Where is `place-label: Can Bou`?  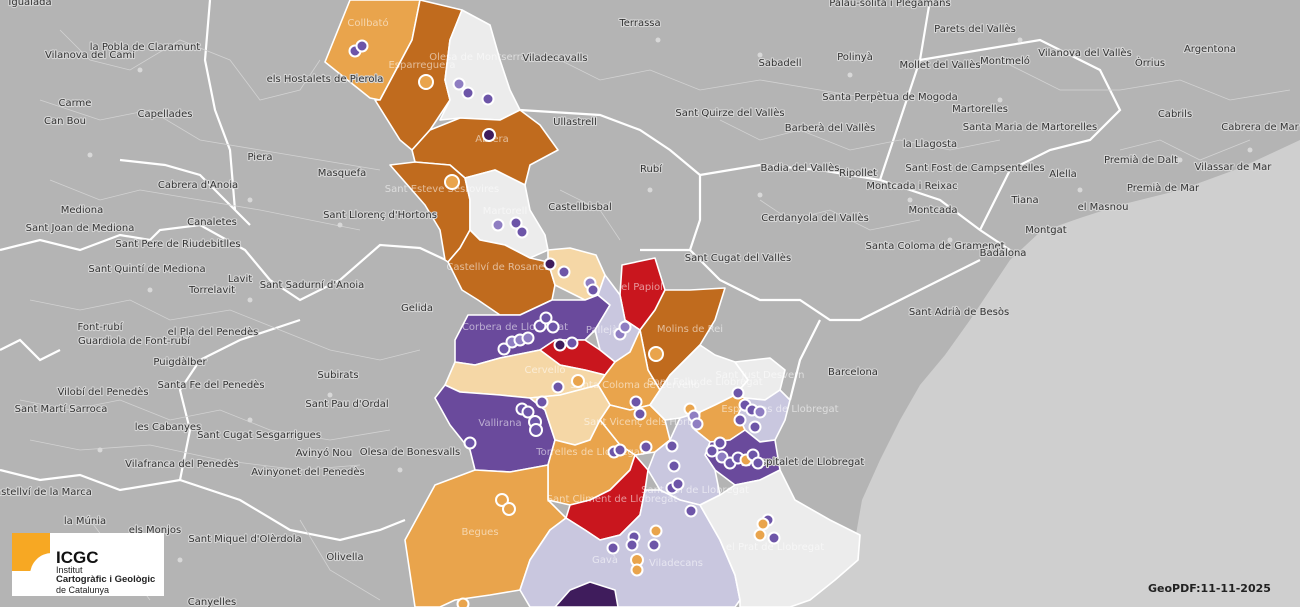 place-label: Can Bou is located at coordinates (65, 121).